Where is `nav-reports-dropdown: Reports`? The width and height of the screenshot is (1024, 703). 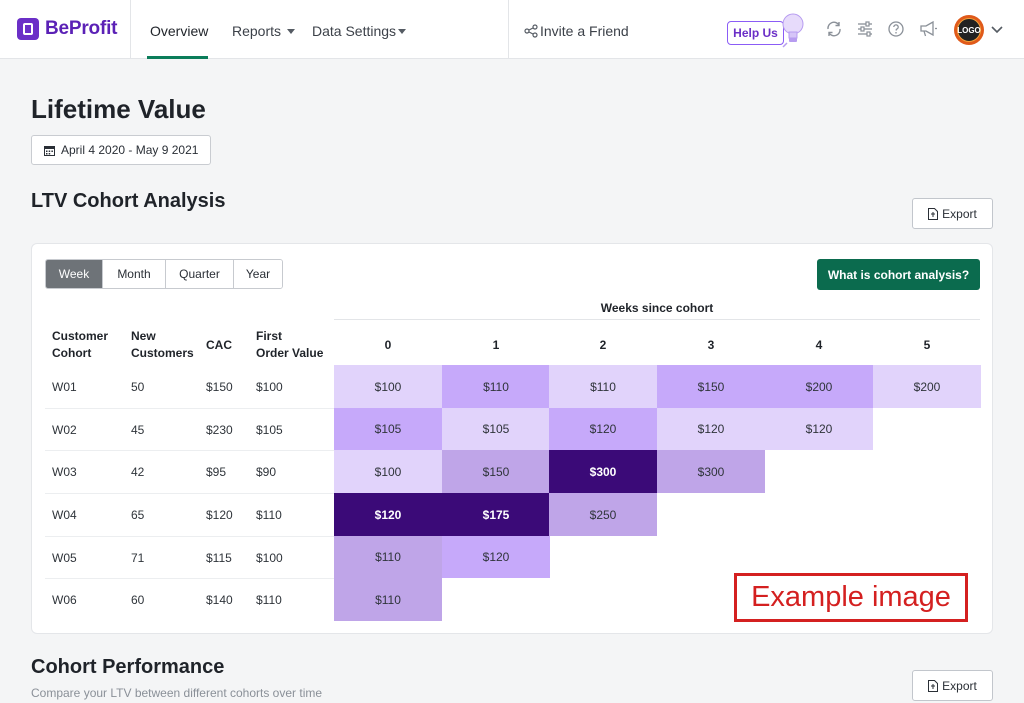
nav-reports-dropdown: Reports is located at coordinates (264, 31).